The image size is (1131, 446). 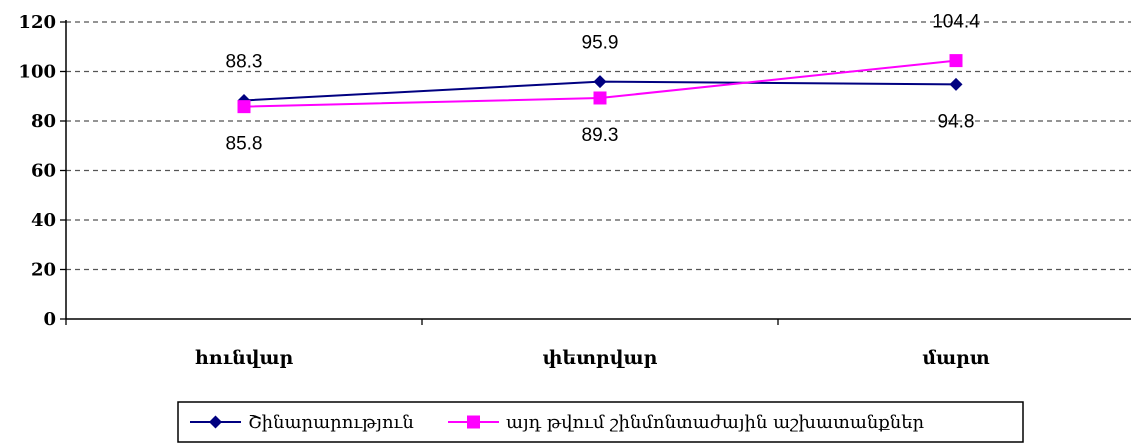 I want to click on legend-label: այդ թվում շինմոնտաժային աշխատանքներ, so click(x=715, y=422).